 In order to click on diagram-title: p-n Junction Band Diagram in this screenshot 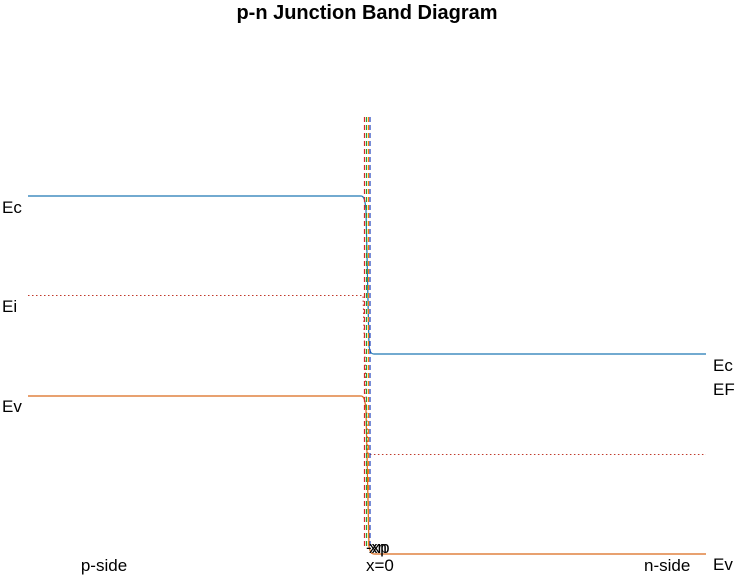, I will do `click(366, 13)`.